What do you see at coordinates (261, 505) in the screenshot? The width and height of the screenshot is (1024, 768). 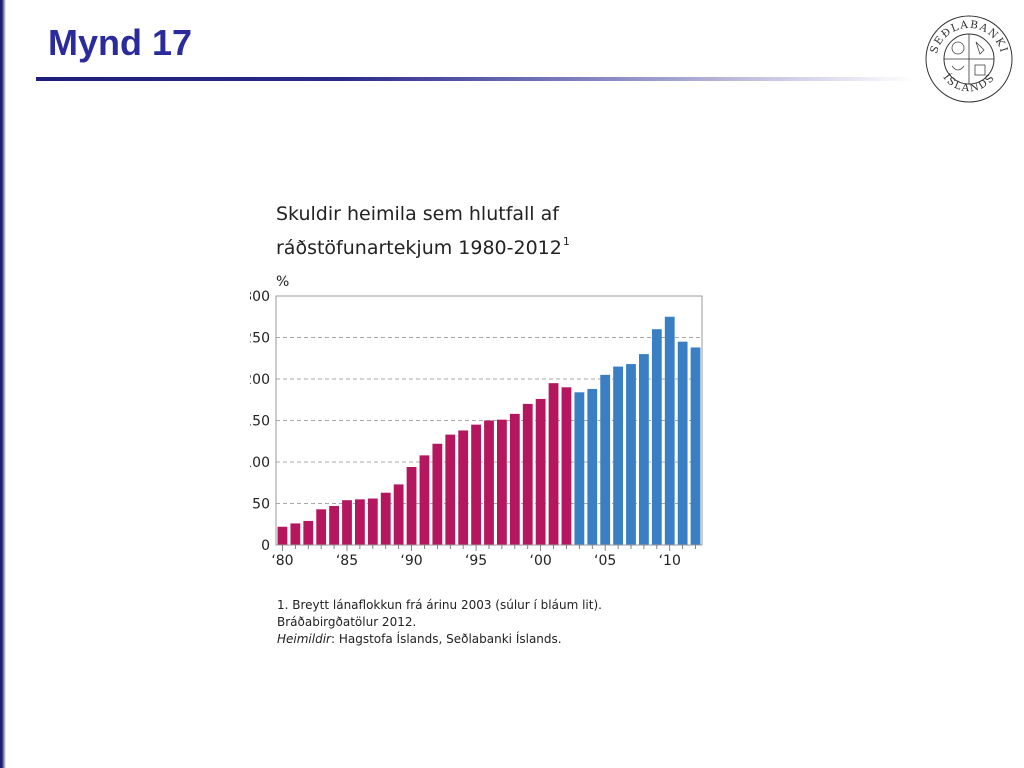 I see `y-tick-label-50: 50` at bounding box center [261, 505].